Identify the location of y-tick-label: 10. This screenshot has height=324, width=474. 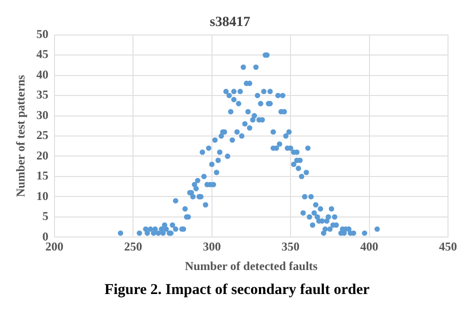
(42, 195).